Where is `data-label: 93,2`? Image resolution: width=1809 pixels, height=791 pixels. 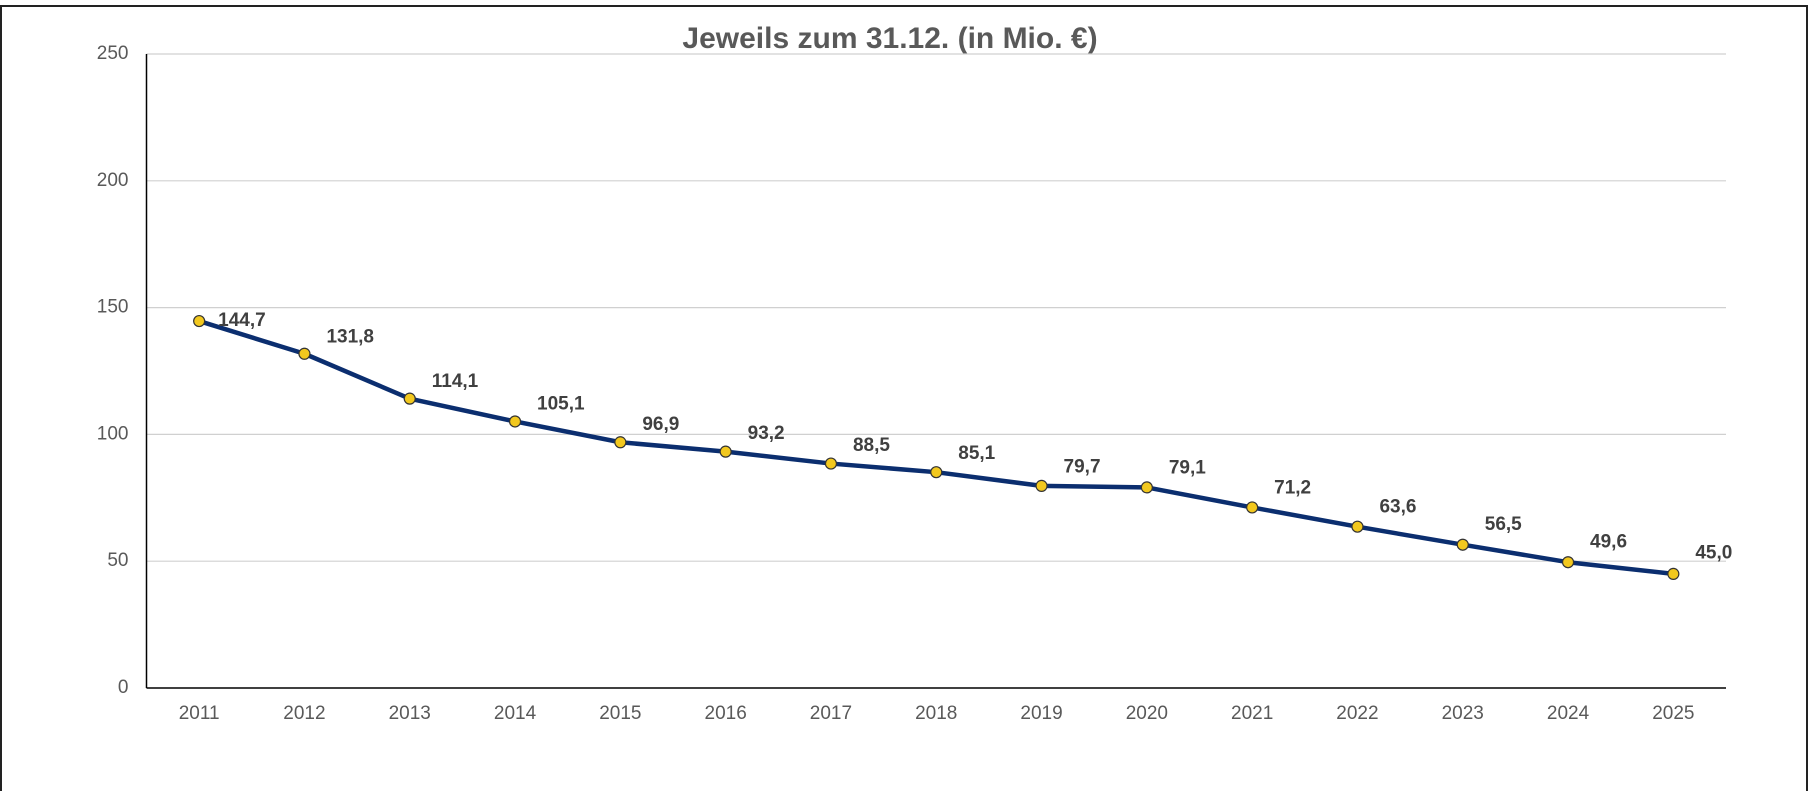
data-label: 93,2 is located at coordinates (766, 433).